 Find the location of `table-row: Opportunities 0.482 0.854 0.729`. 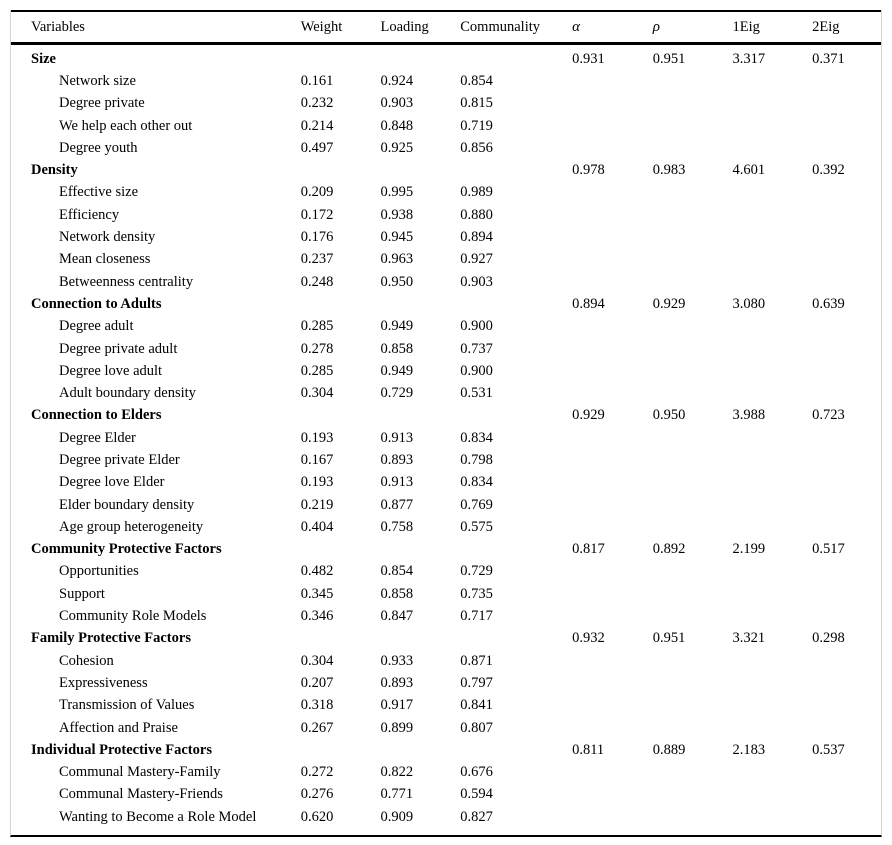

table-row: Opportunities 0.482 0.854 0.729 is located at coordinates (446, 572).